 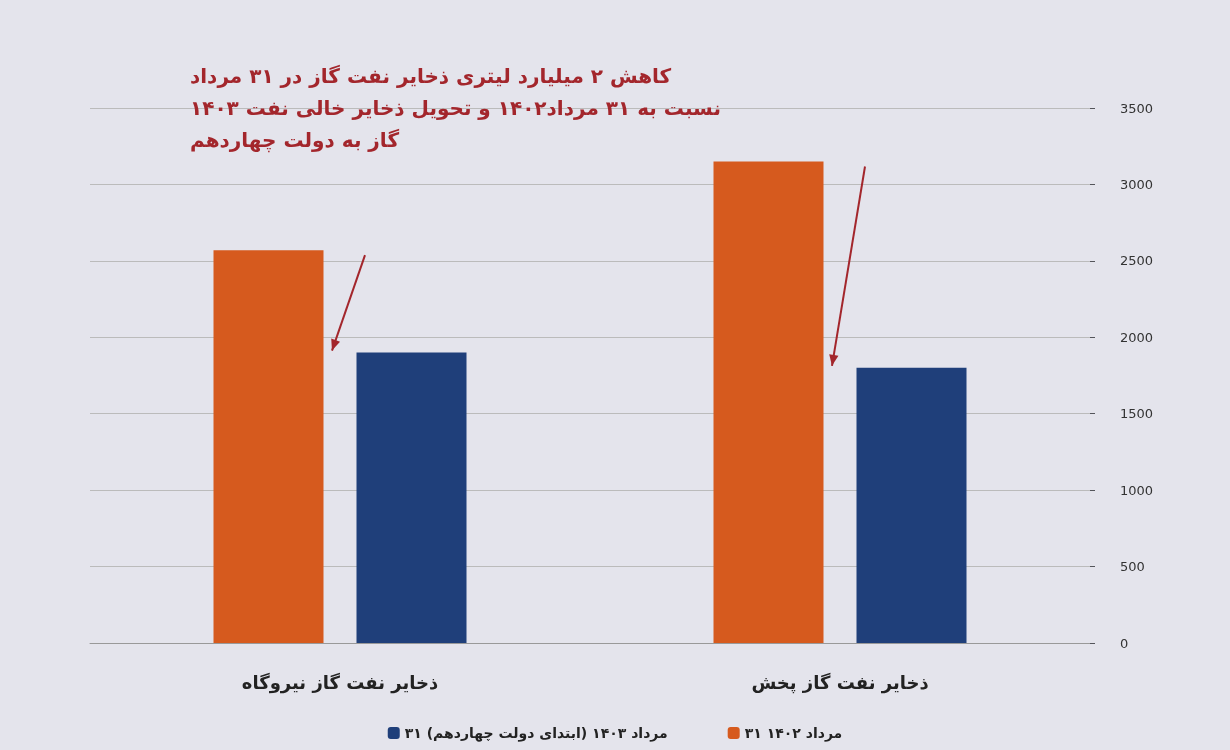 What do you see at coordinates (1137, 414) in the screenshot?
I see `y-tick-label: 1500` at bounding box center [1137, 414].